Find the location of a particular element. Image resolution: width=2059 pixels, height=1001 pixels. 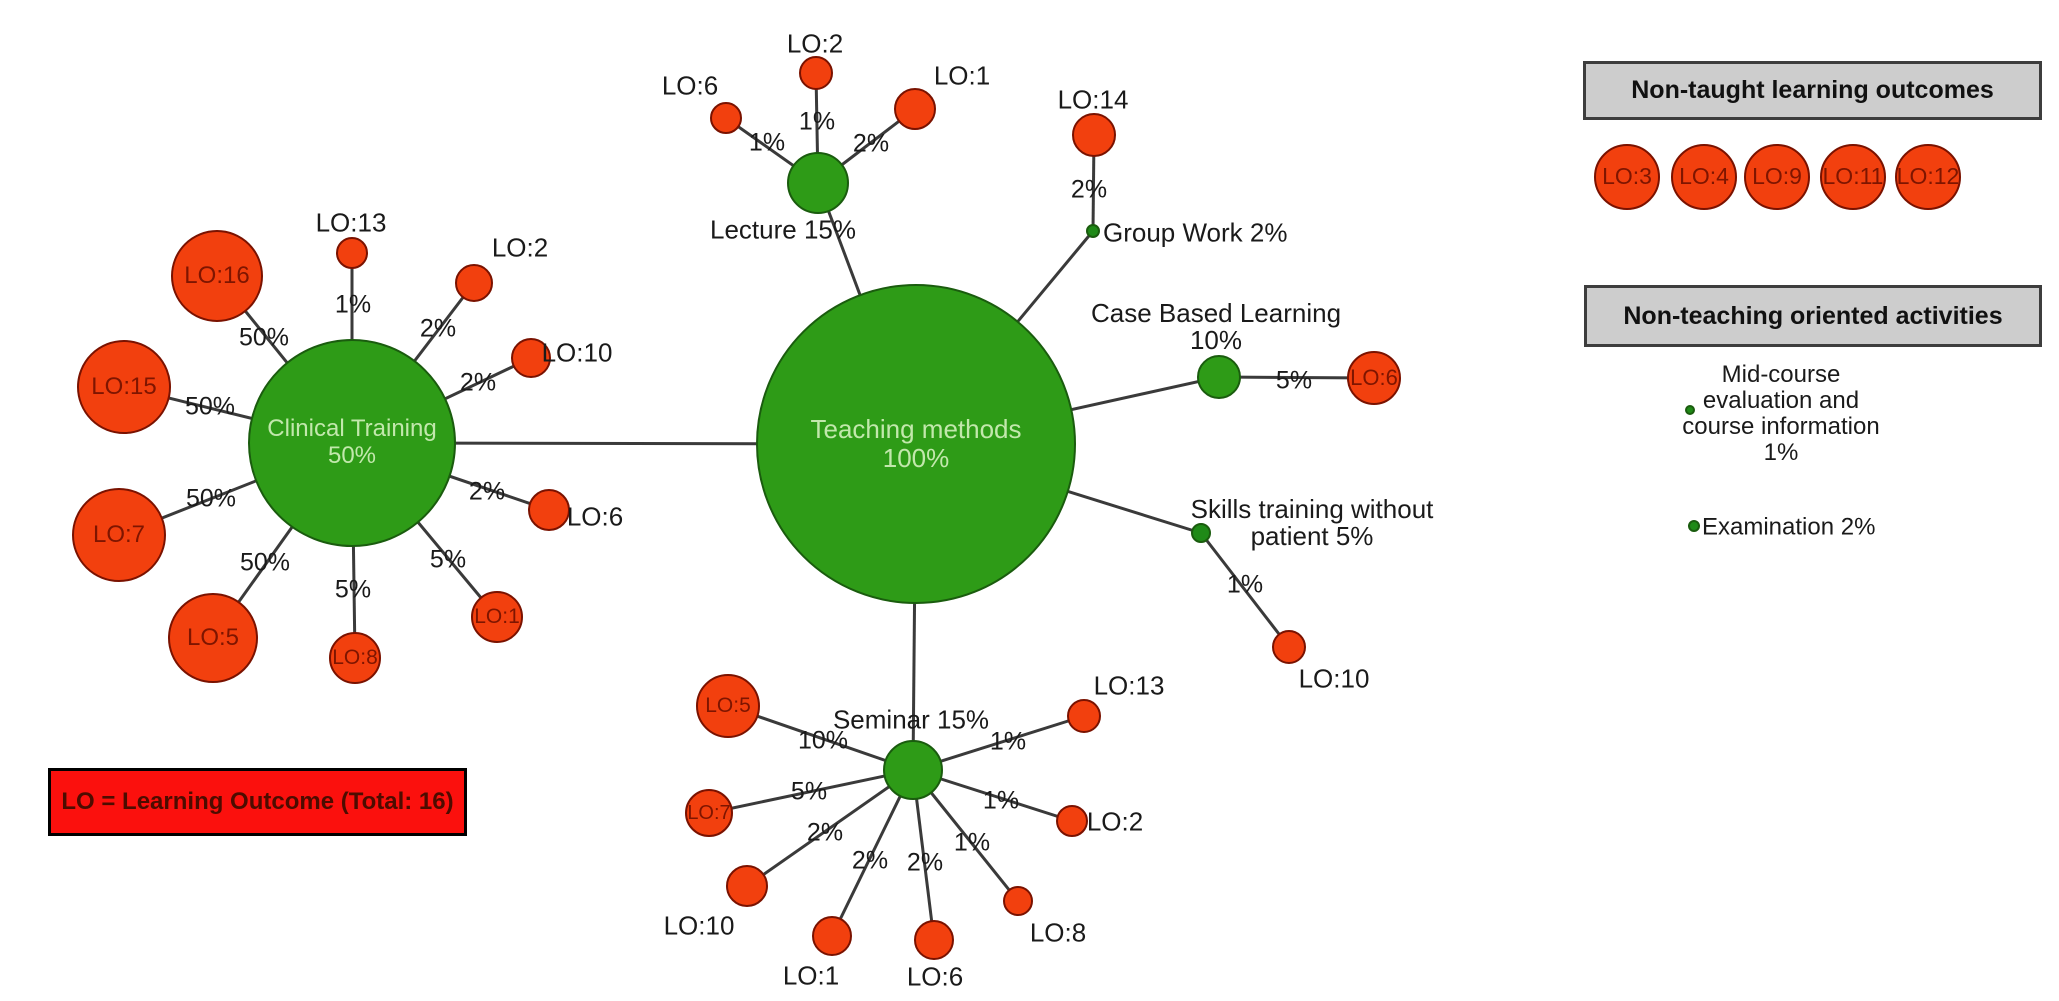

node-sem-lo13 is located at coordinates (1084, 716).